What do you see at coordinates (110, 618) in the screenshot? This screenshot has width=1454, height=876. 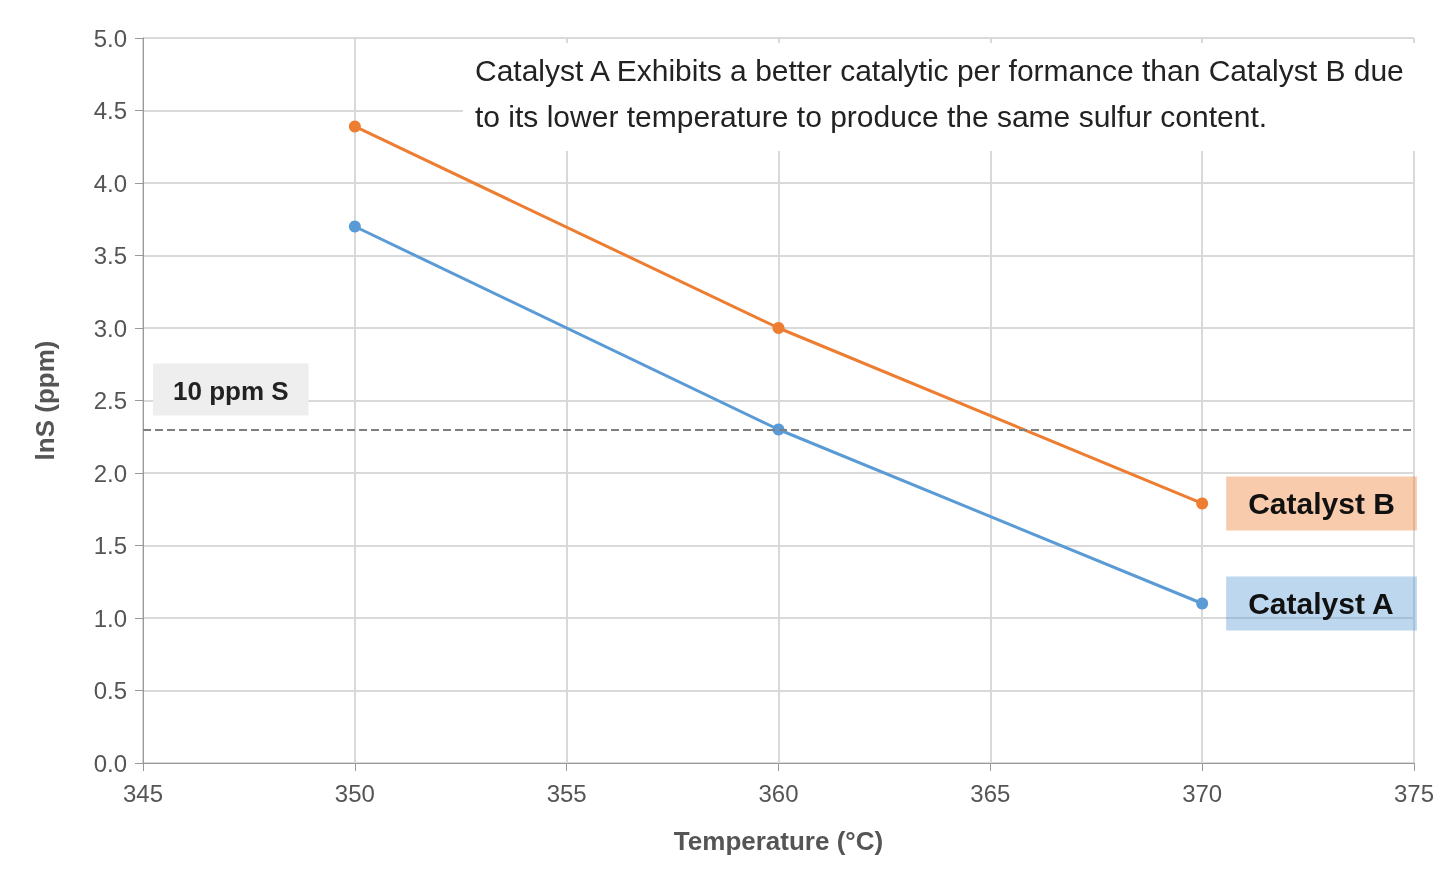 I see `y-tick-label: 1.0` at bounding box center [110, 618].